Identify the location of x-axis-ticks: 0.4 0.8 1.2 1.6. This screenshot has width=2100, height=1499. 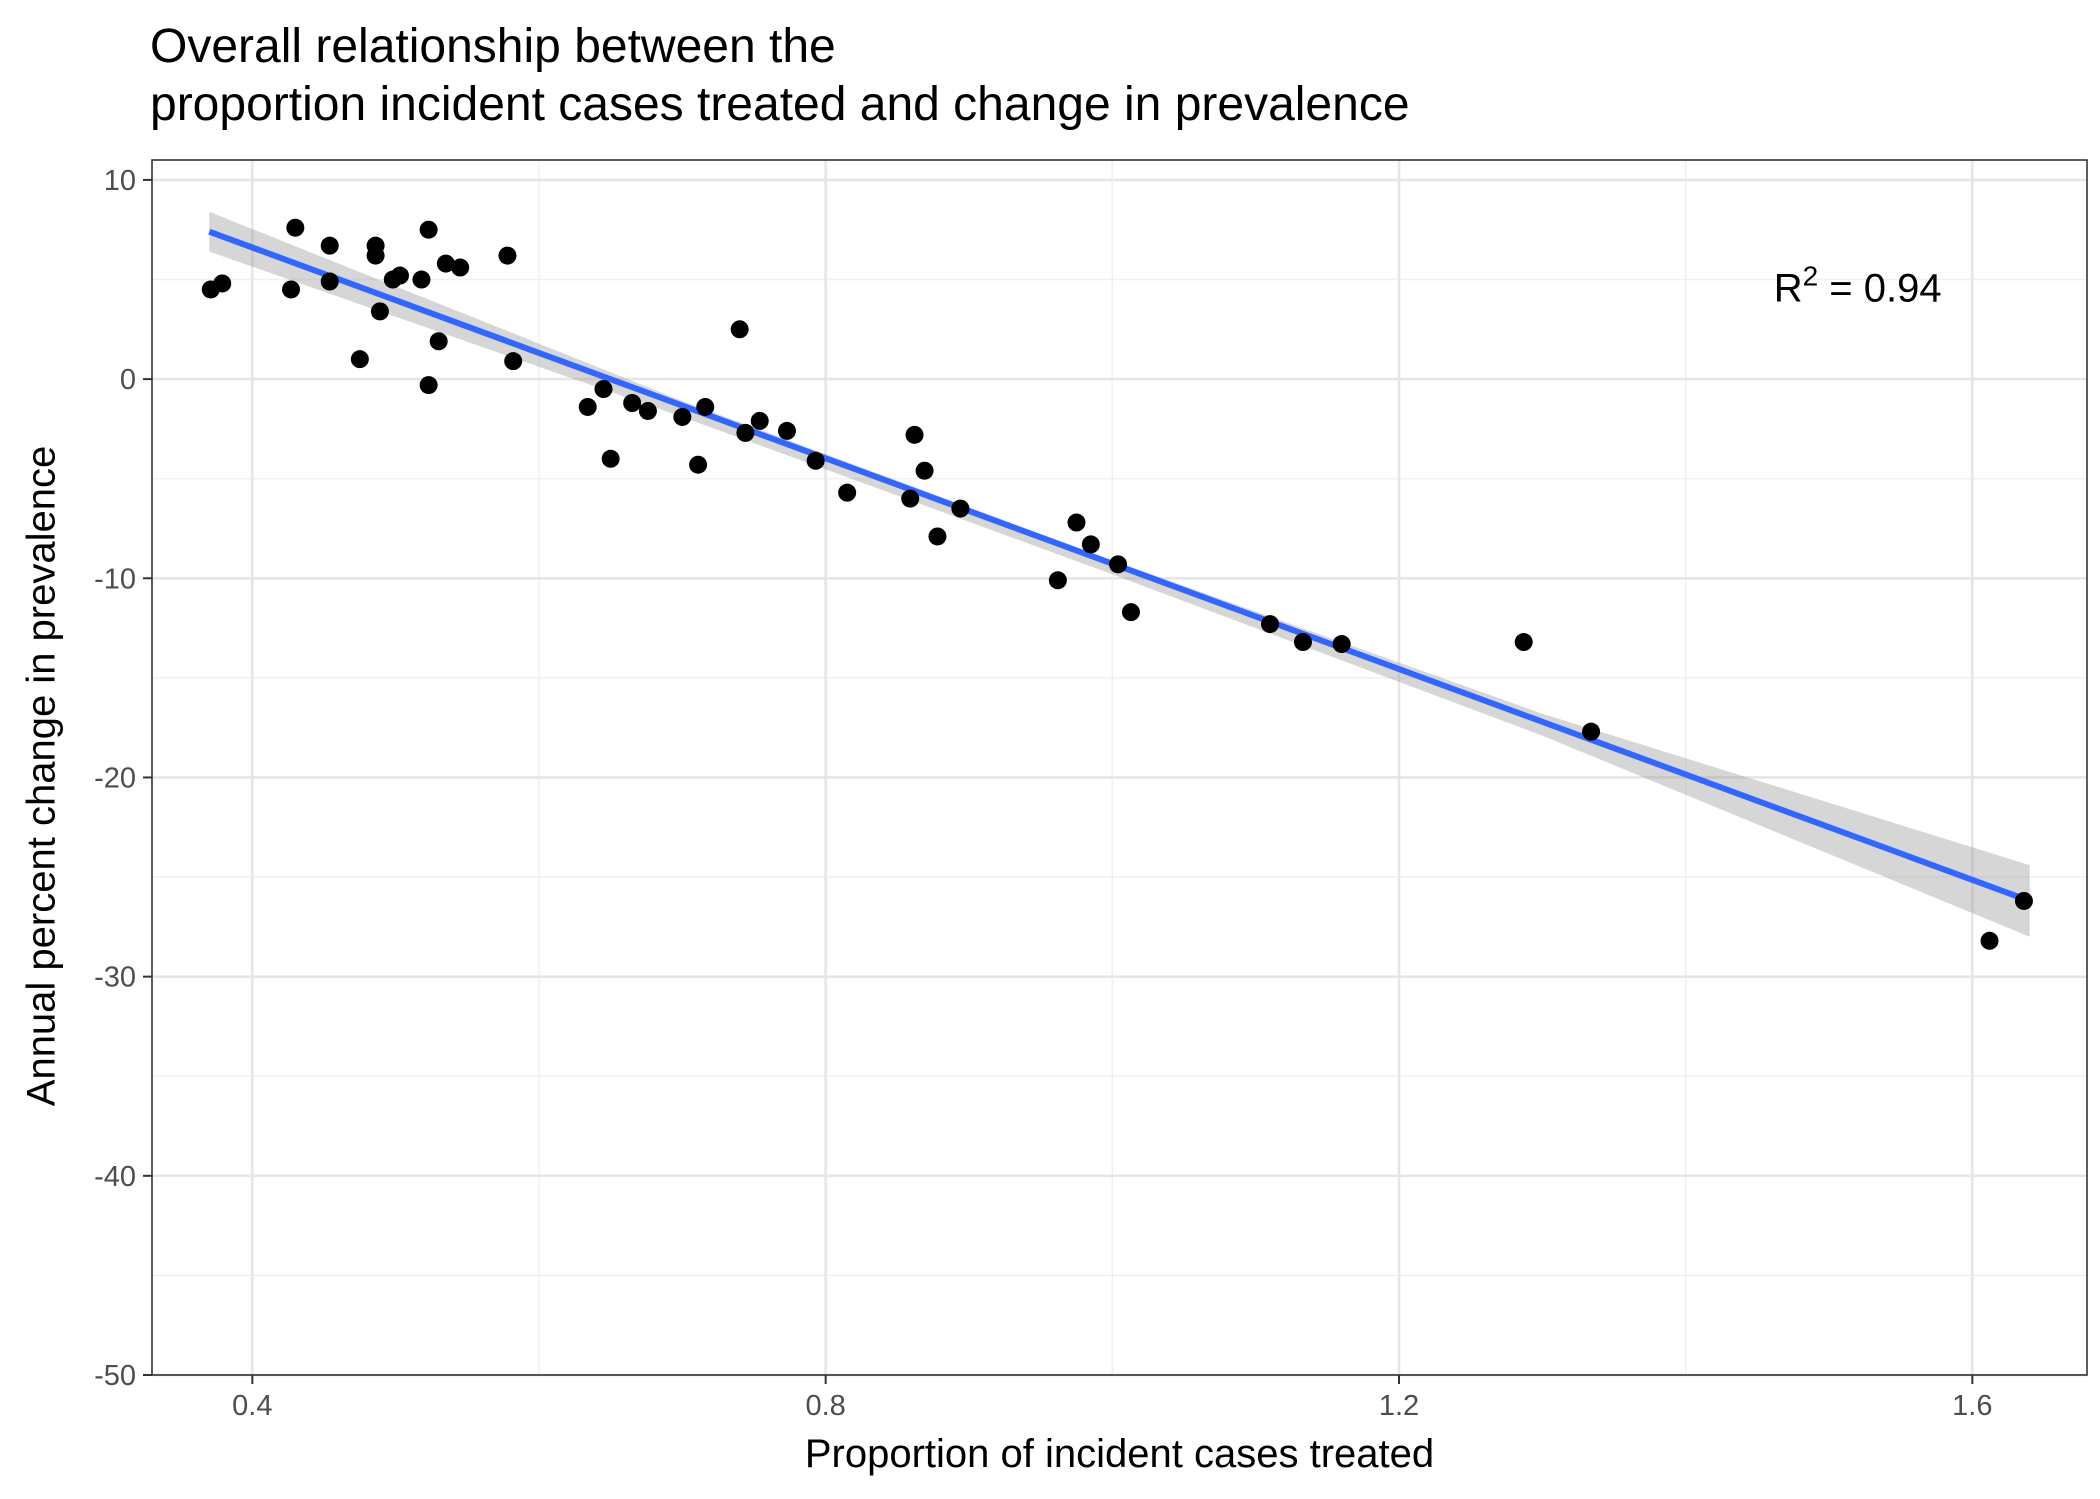
(1112, 1398).